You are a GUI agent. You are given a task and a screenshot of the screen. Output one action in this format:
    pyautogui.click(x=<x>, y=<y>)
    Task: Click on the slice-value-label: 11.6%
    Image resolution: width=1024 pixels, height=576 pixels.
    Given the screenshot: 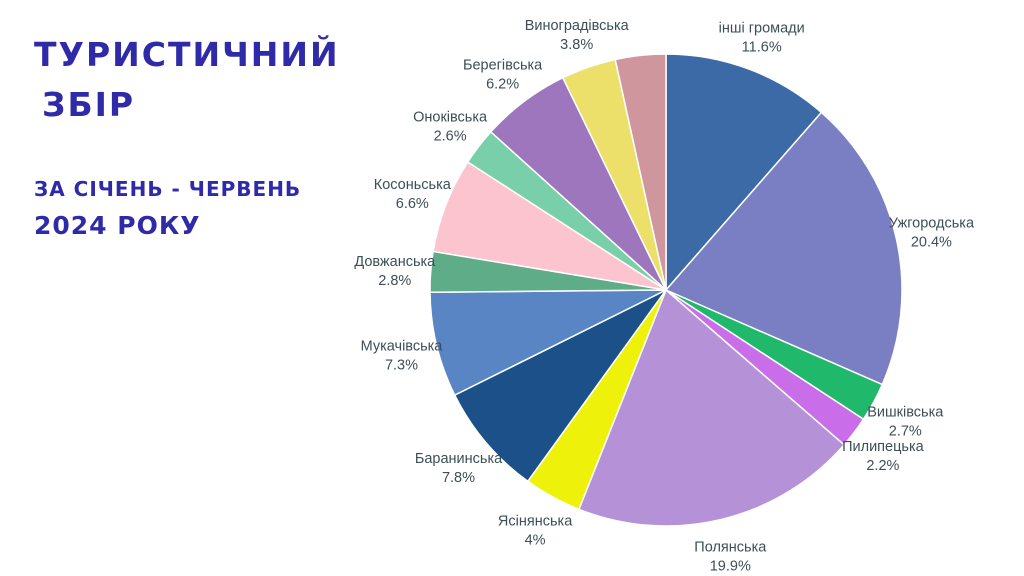 What is the action you would take?
    pyautogui.click(x=762, y=47)
    